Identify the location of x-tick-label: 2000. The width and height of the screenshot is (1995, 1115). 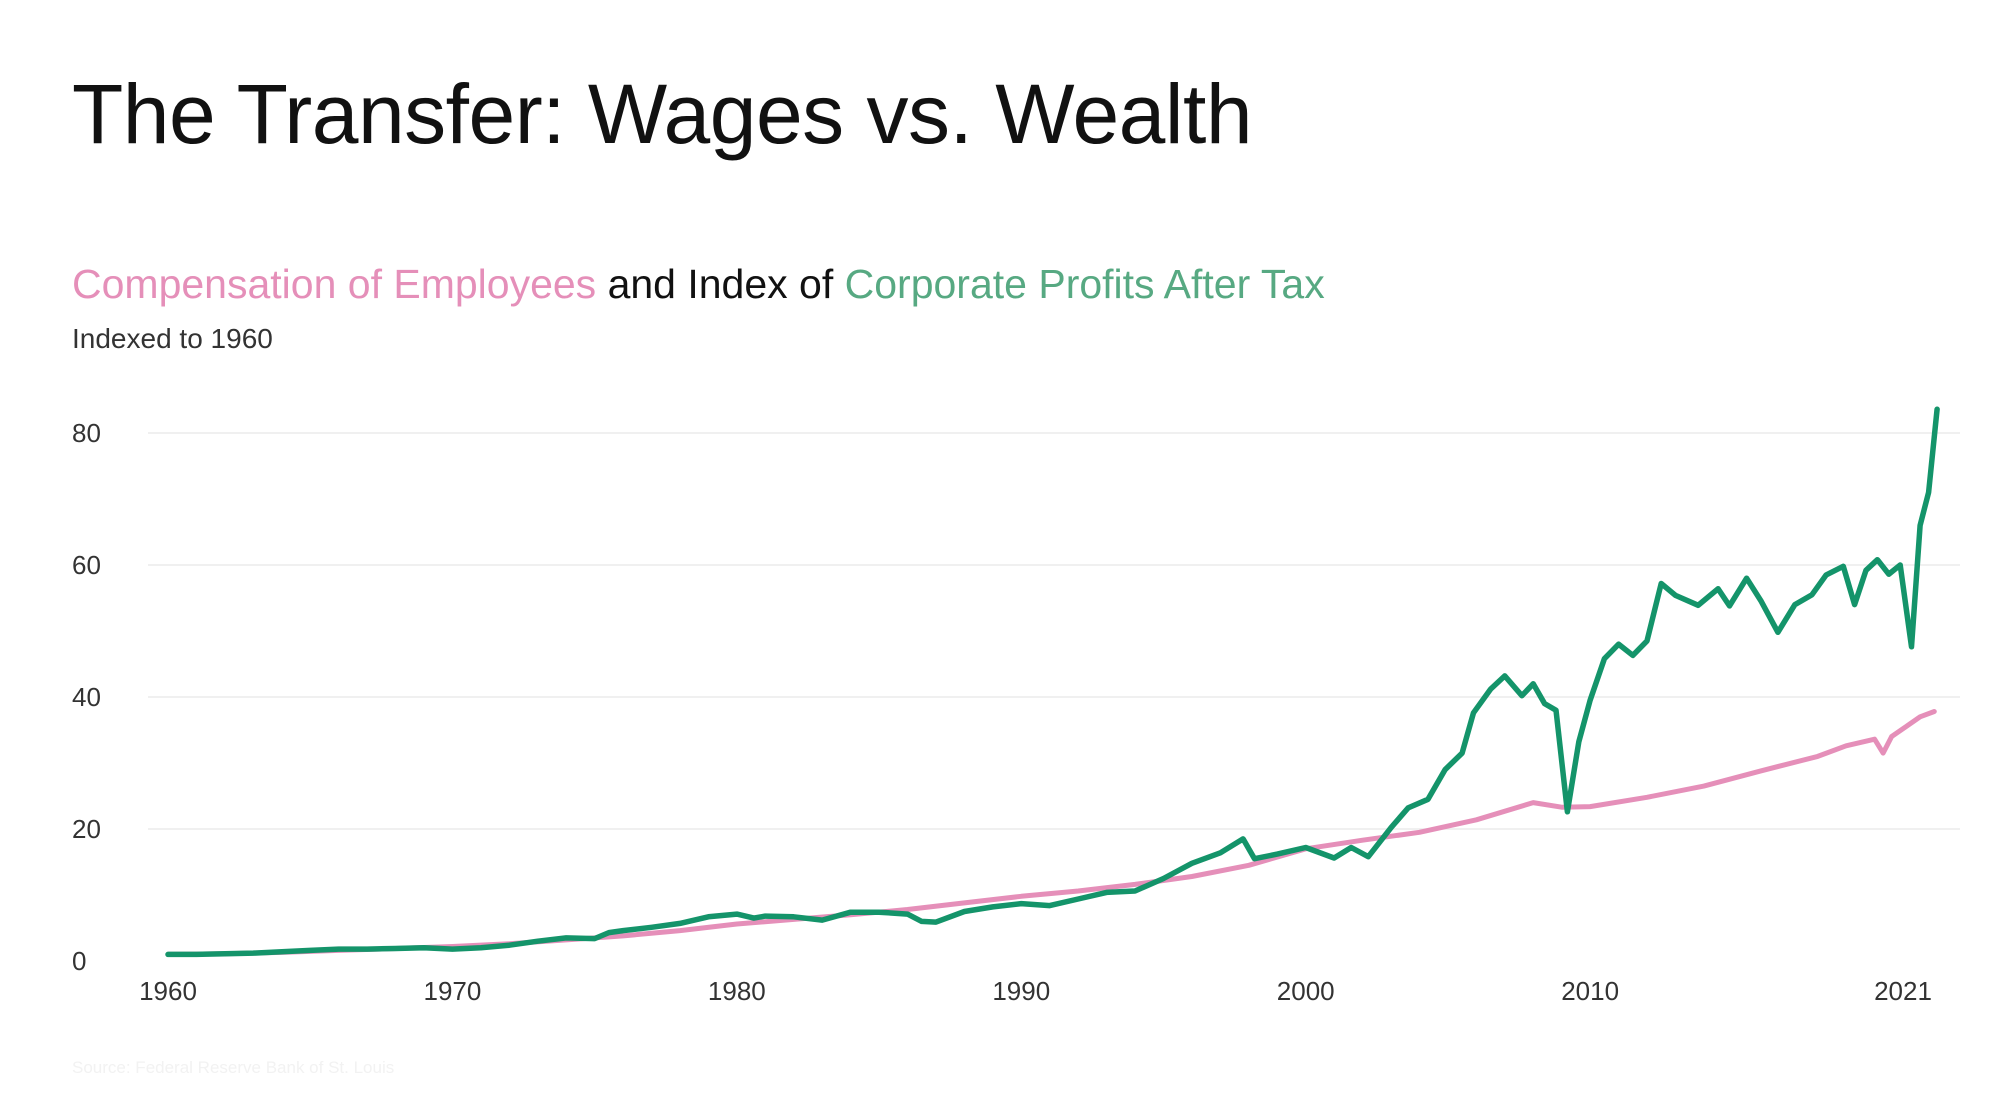
(1306, 991).